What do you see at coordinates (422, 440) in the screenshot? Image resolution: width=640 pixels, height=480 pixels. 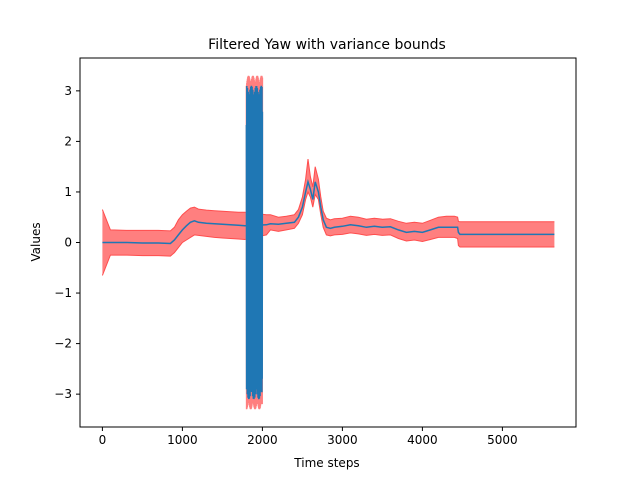 I see `x-tick-label: 4000` at bounding box center [422, 440].